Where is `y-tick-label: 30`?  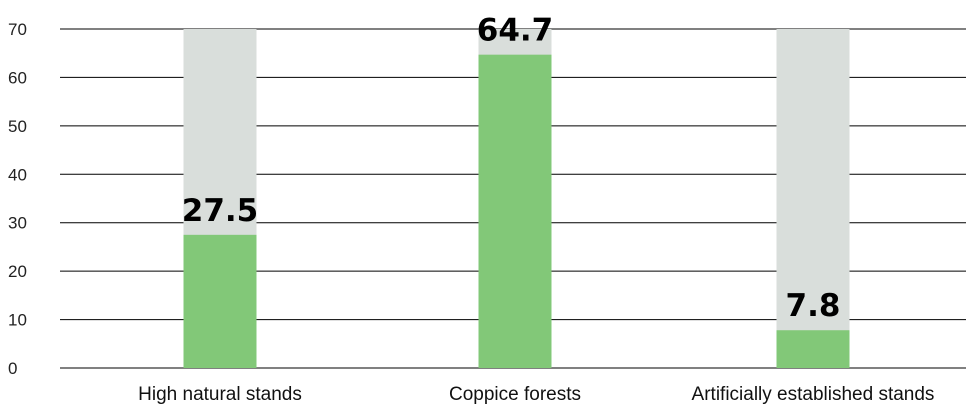
y-tick-label: 30 is located at coordinates (17, 223).